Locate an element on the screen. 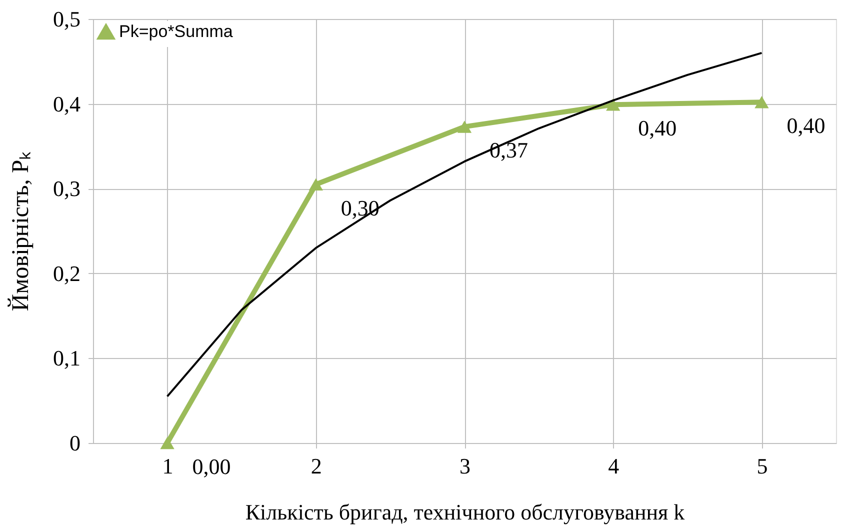 Image resolution: width=844 pixels, height=531 pixels. x-tick-label: 1 is located at coordinates (168, 466).